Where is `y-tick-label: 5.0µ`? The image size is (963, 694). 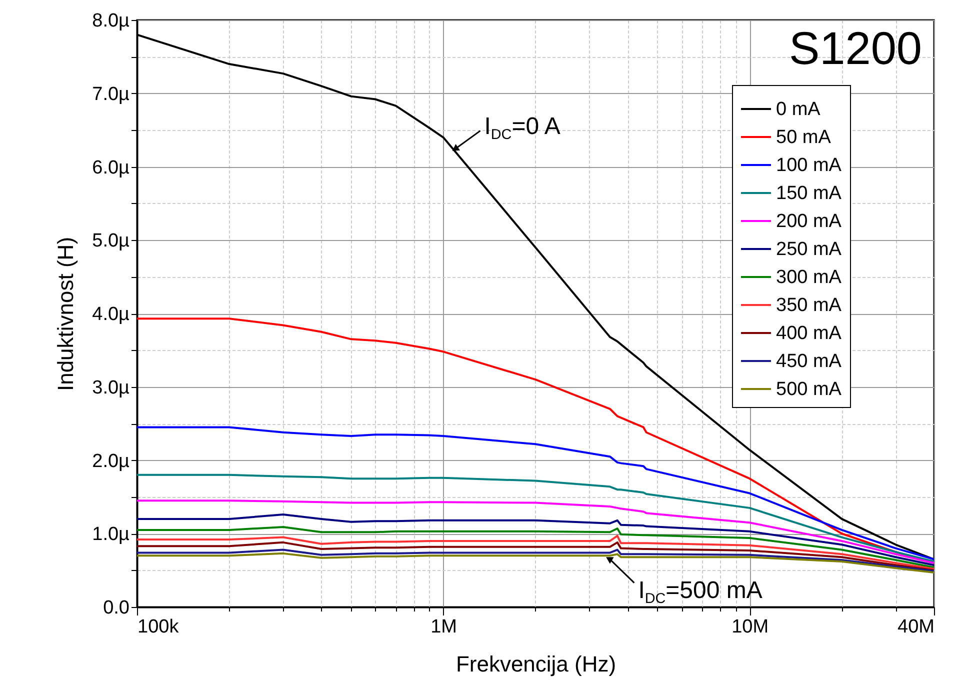 y-tick-label: 5.0µ is located at coordinates (111, 241).